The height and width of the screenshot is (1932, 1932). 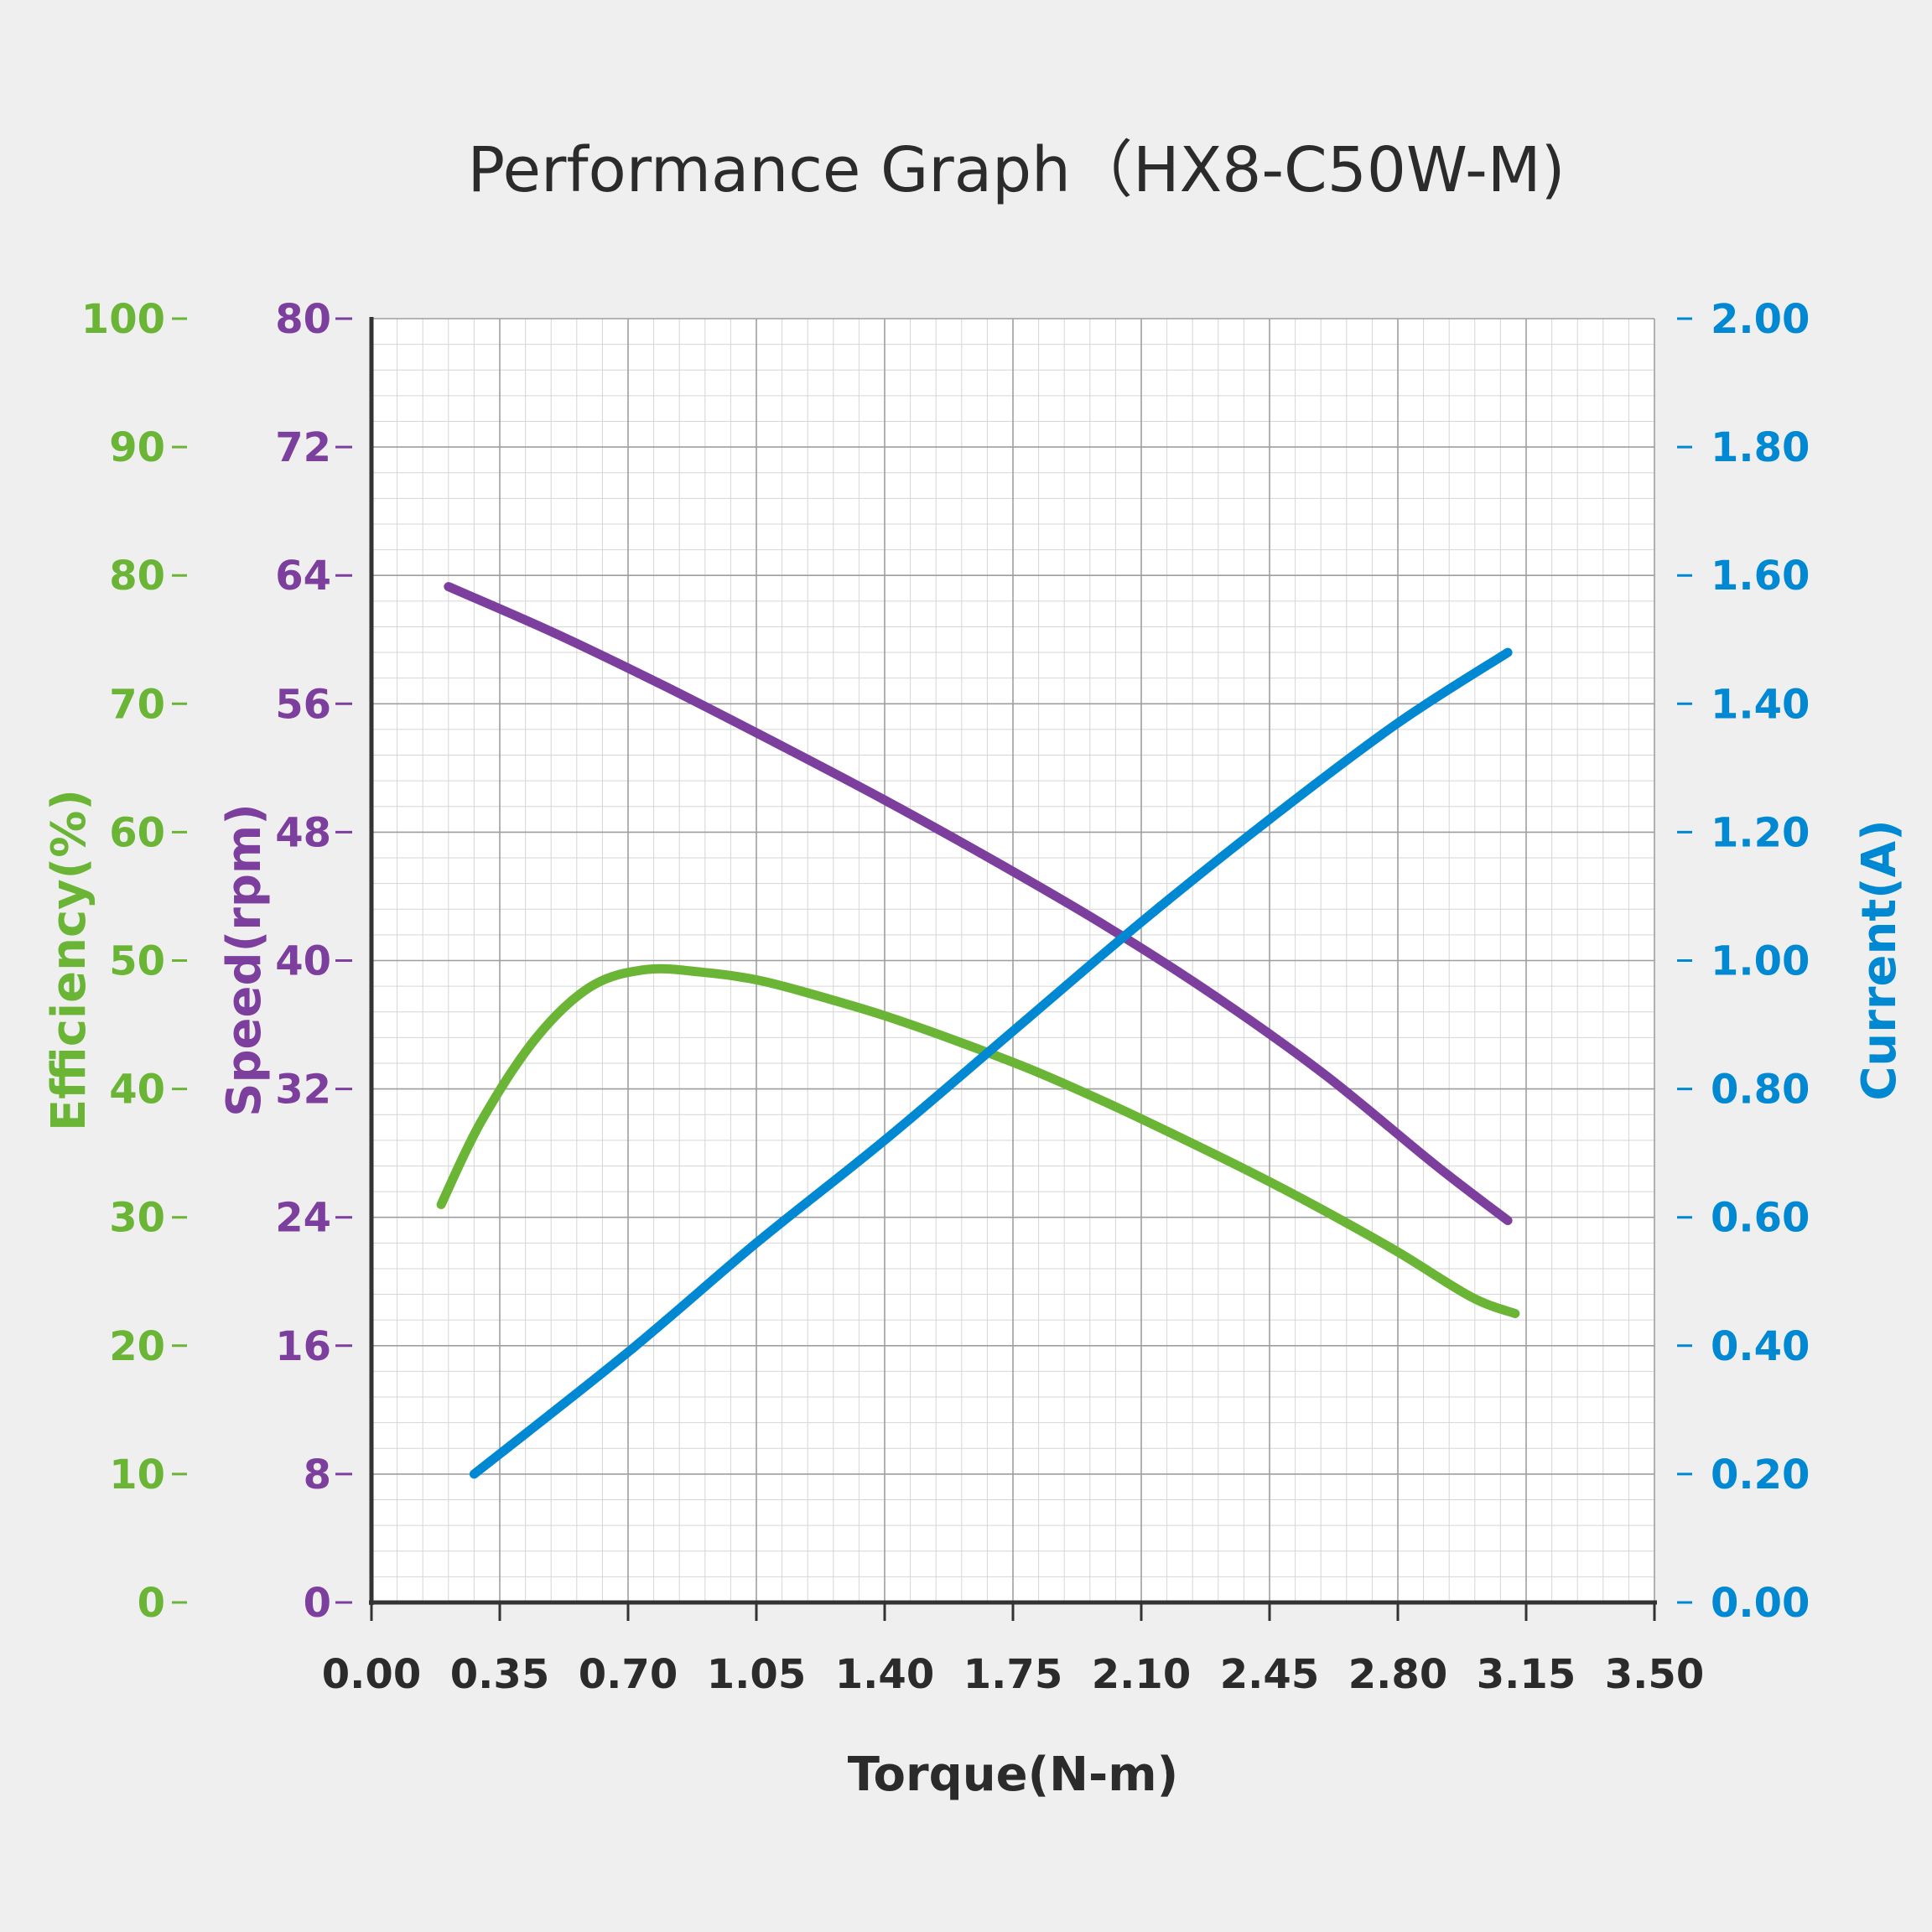 What do you see at coordinates (756, 1674) in the screenshot?
I see `x-tick-label: 1.05` at bounding box center [756, 1674].